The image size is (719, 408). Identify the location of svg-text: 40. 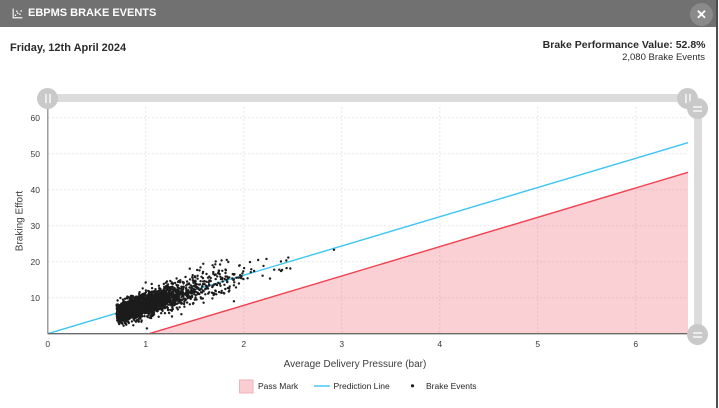
(36, 190).